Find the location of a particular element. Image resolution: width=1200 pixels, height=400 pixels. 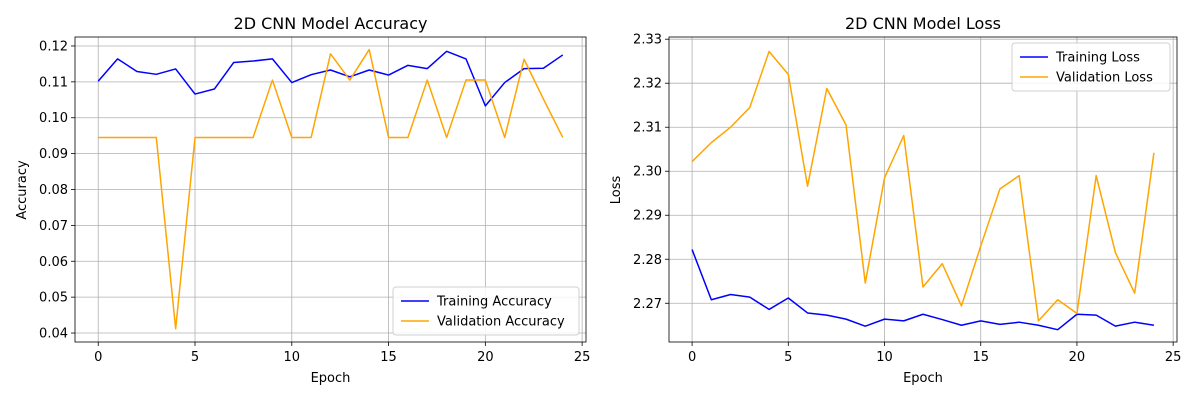

y-tick-label: 0.08 is located at coordinates (53, 190).